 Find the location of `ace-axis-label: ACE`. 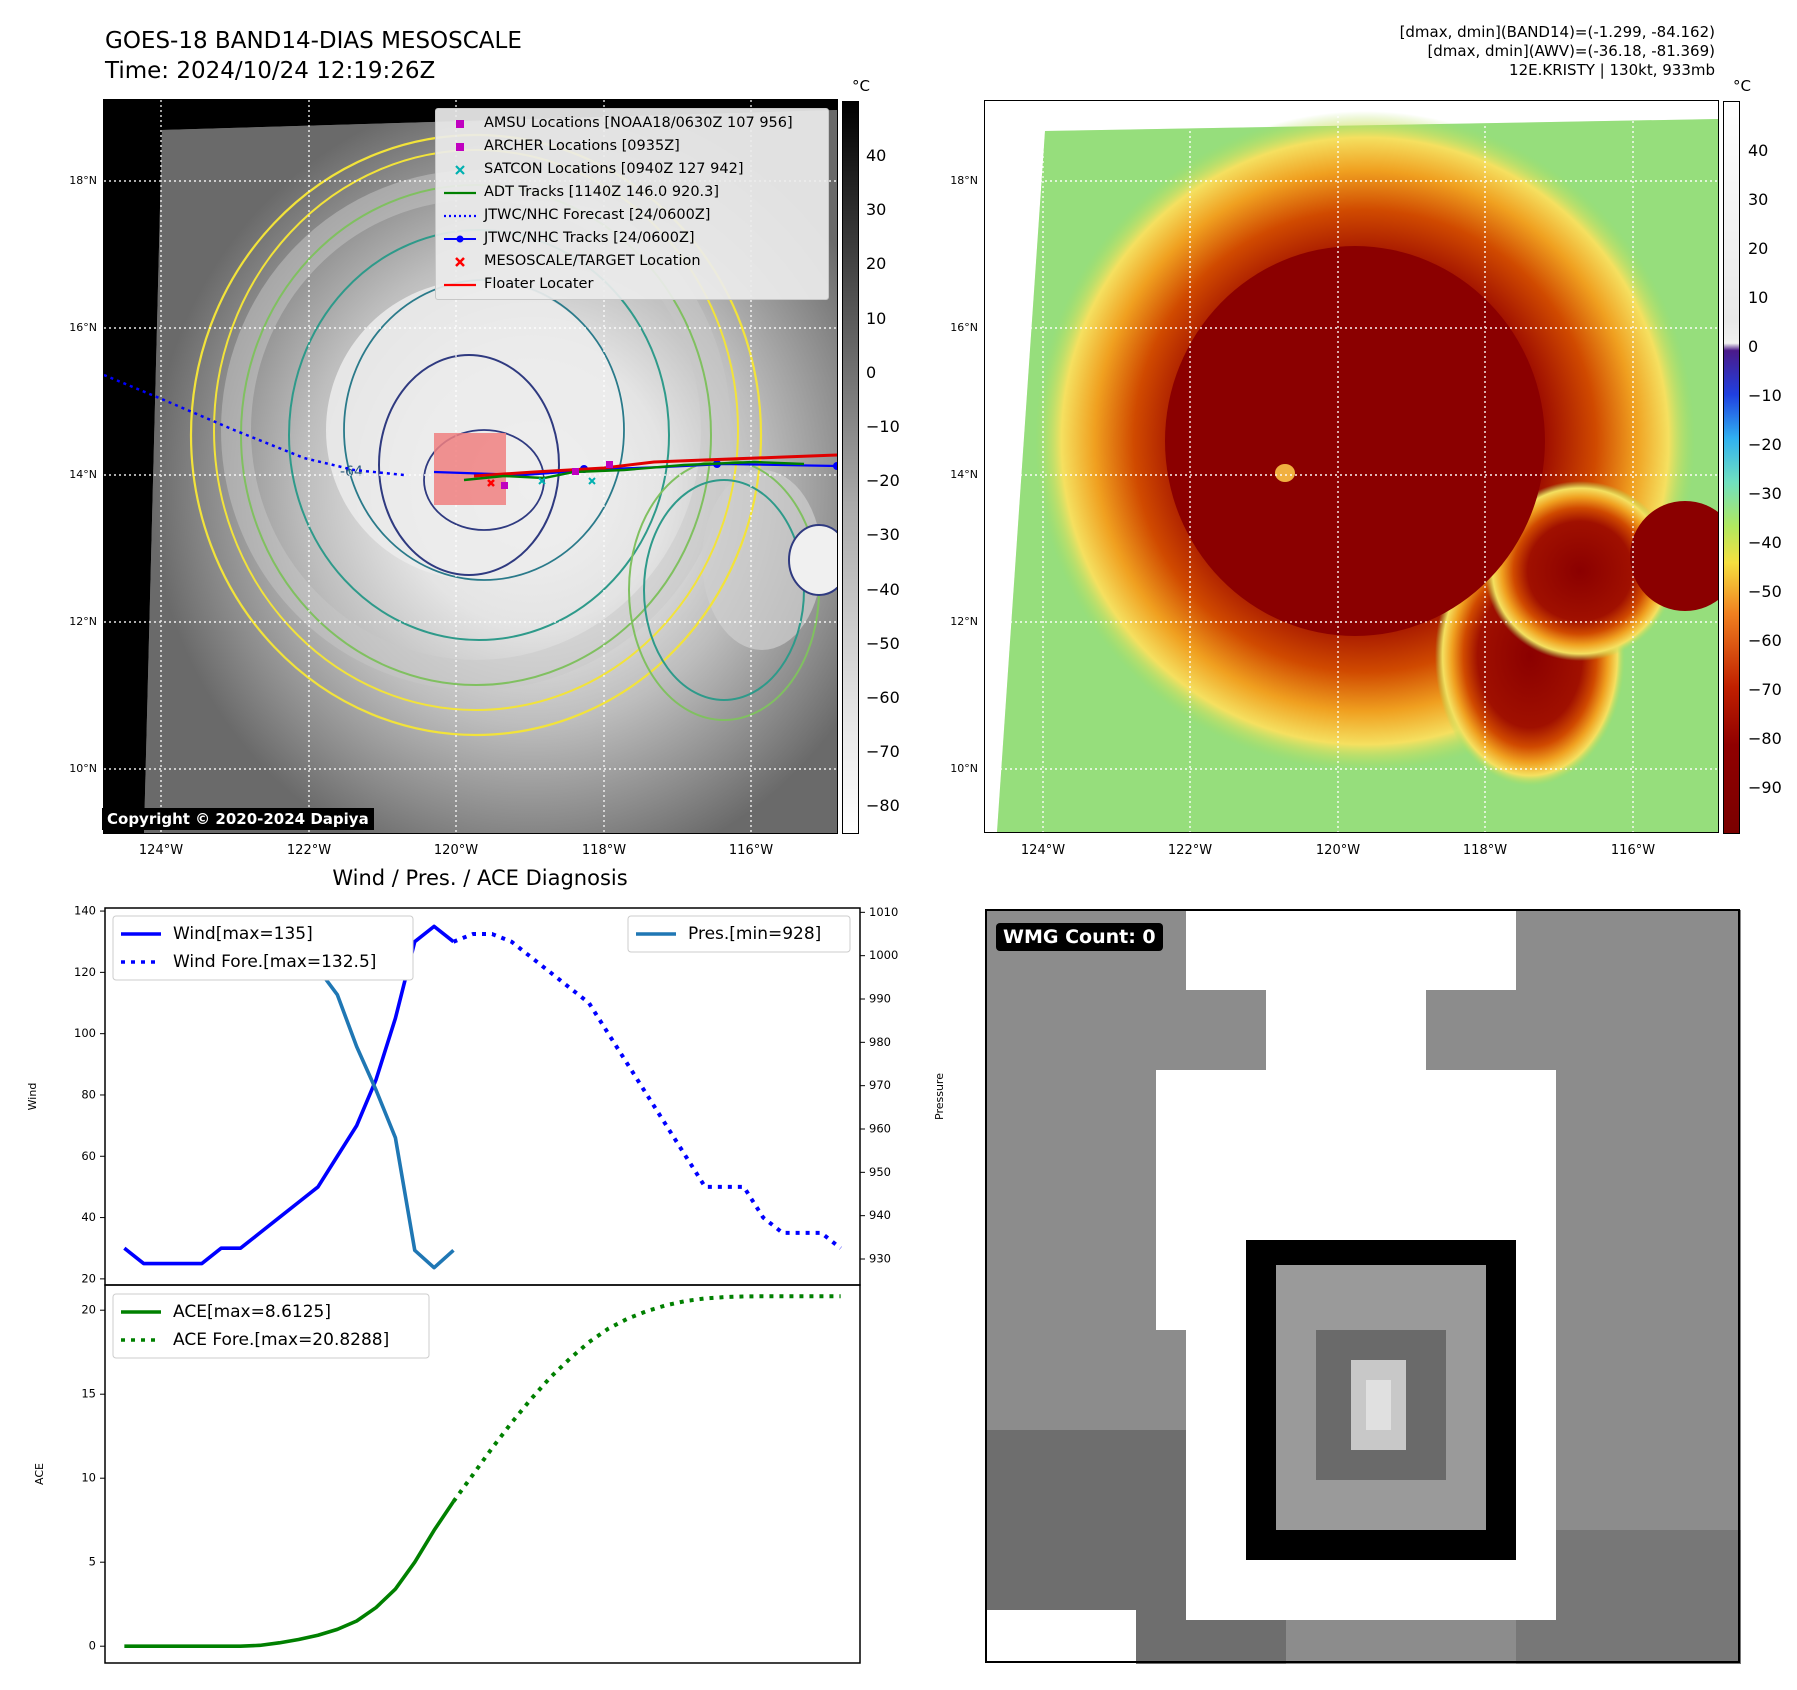

ace-axis-label: ACE is located at coordinates (39, 1474).